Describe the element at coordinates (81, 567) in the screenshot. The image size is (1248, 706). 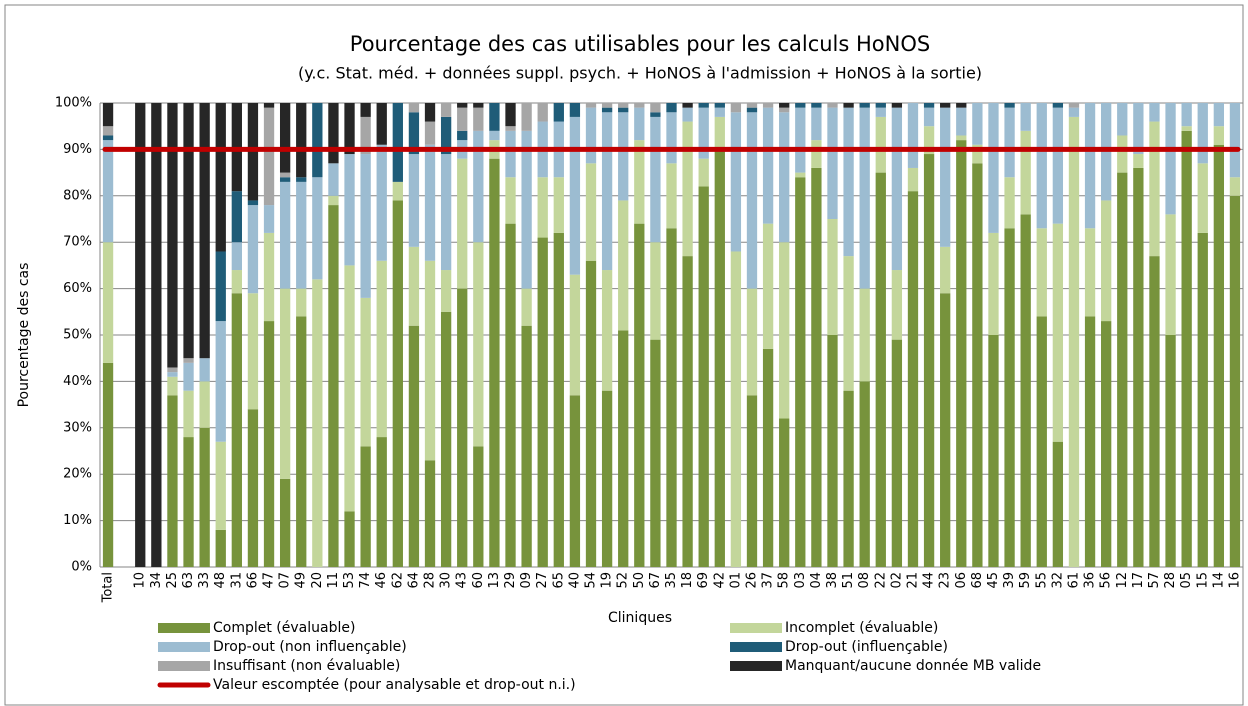
I see `y-tick-label: 0%` at that location.